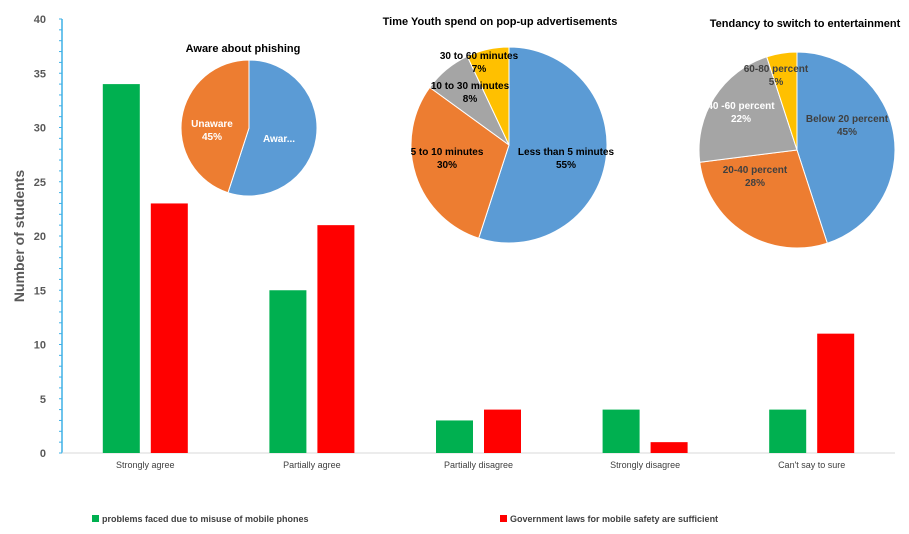 The height and width of the screenshot is (534, 909). I want to click on pie-slice-label: Less than 5 minutes, so click(566, 152).